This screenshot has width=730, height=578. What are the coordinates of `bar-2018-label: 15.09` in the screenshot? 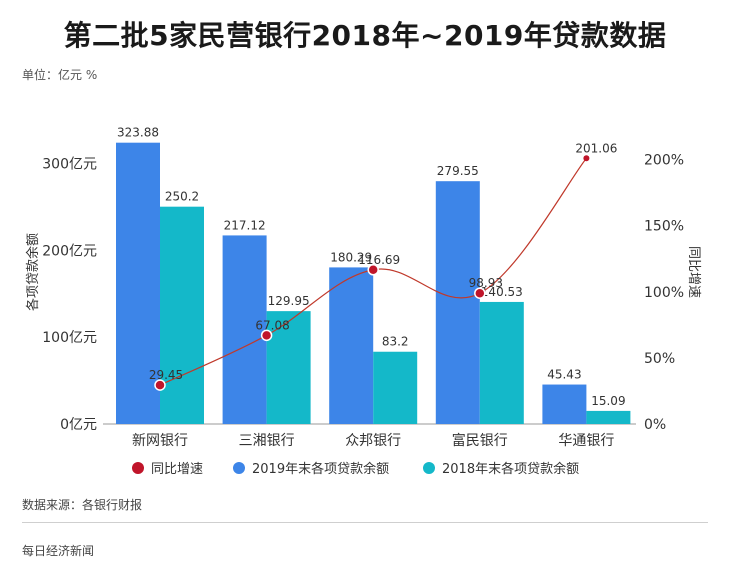 It's located at (608, 401).